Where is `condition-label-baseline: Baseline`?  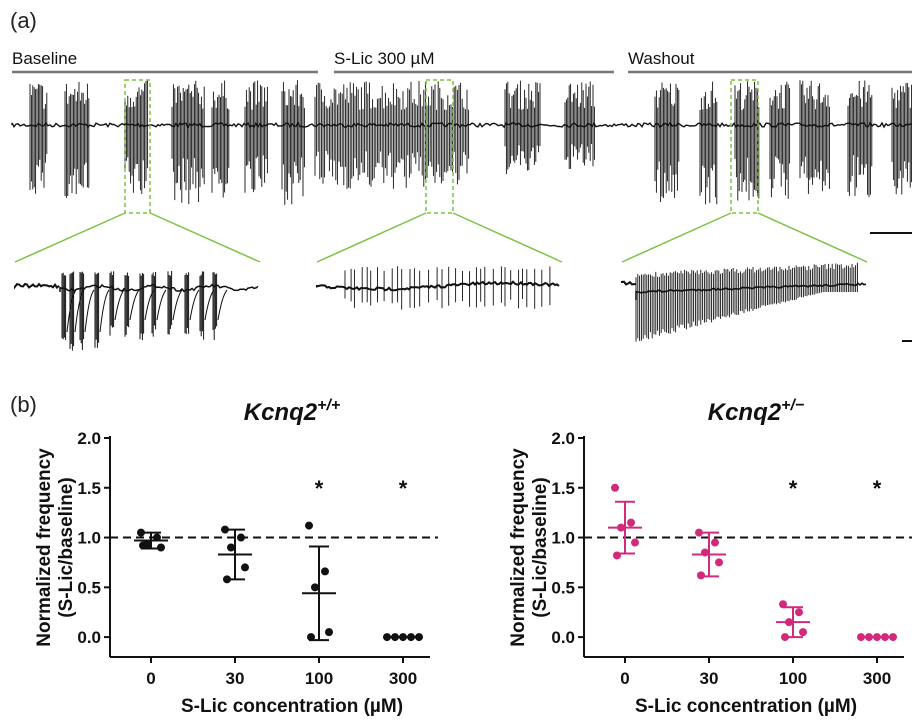 condition-label-baseline: Baseline is located at coordinates (44, 58).